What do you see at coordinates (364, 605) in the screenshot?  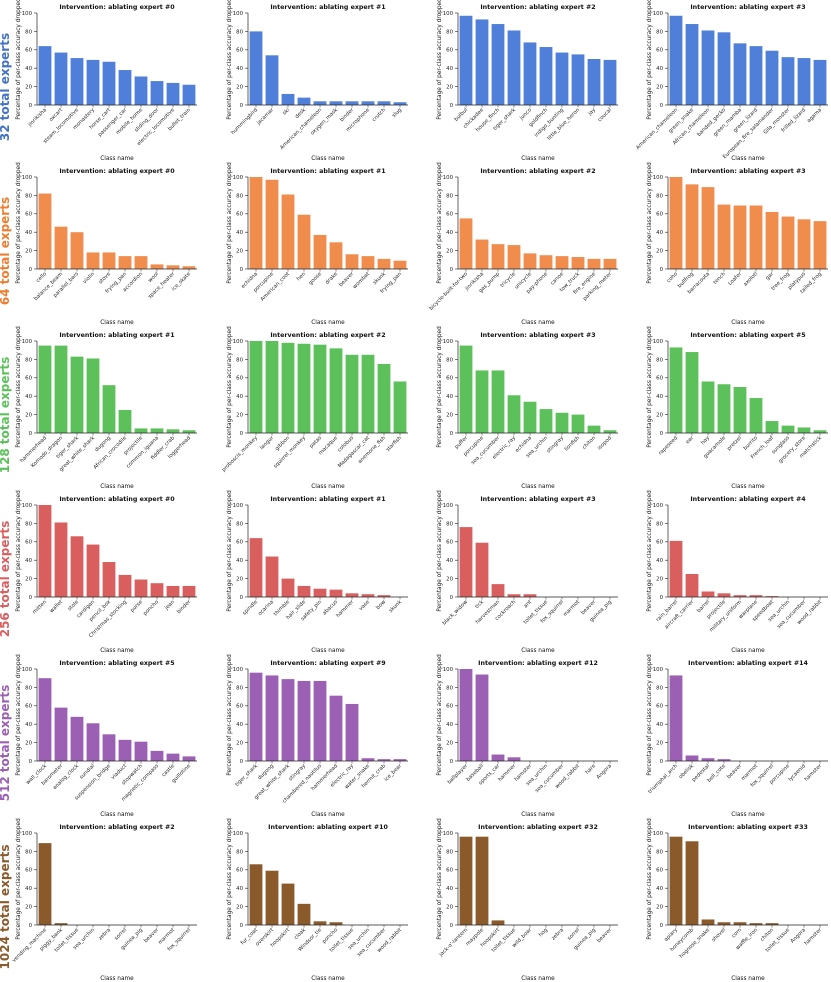 I see `x-tick-label: vase` at bounding box center [364, 605].